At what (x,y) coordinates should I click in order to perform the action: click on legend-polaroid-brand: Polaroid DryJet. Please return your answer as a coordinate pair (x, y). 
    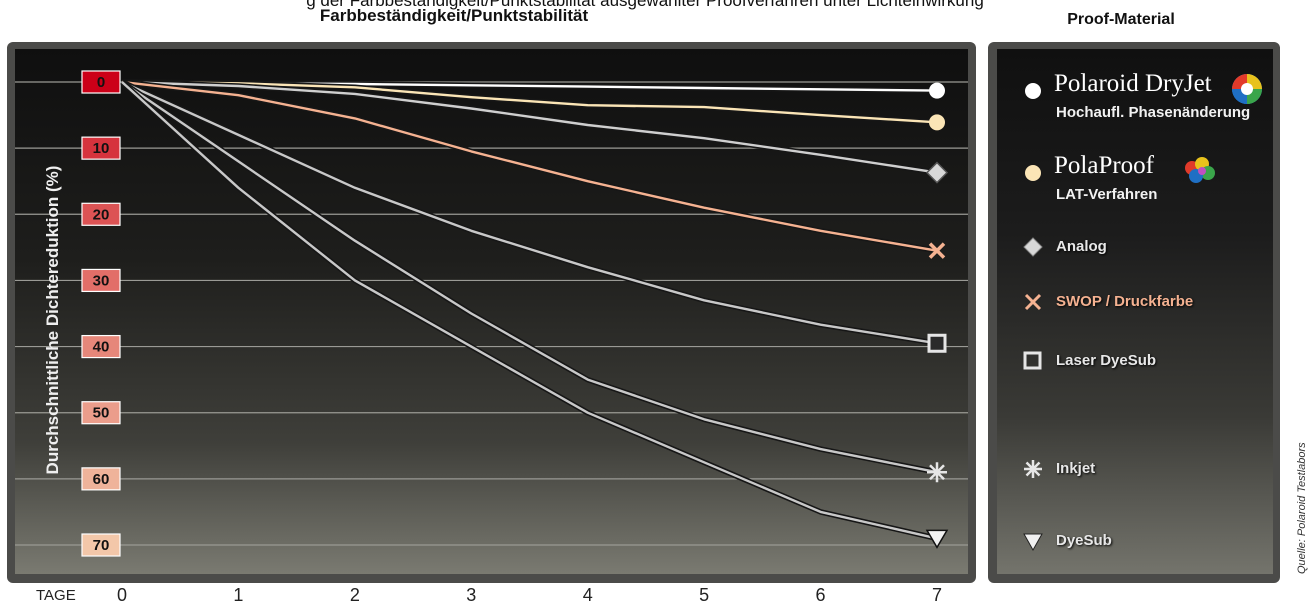
    Looking at the image, I should click on (1133, 83).